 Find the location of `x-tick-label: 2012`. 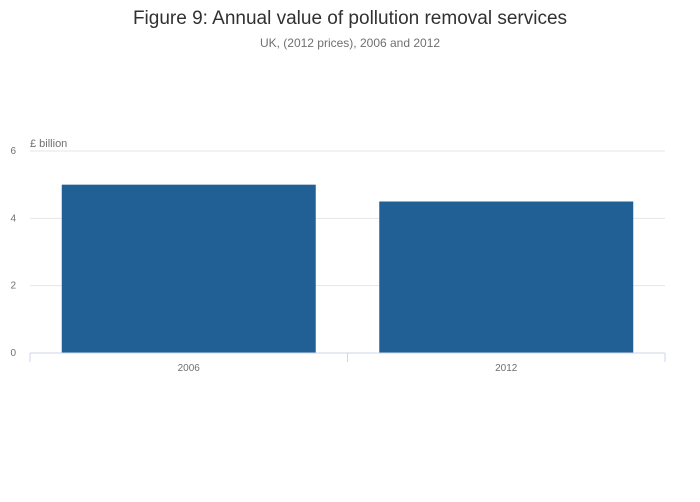

x-tick-label: 2012 is located at coordinates (506, 368).